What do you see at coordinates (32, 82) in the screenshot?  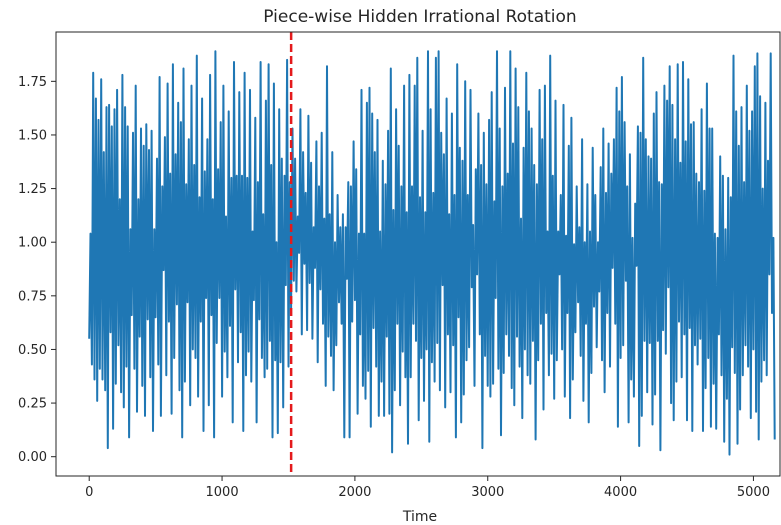 I see `y-tick-label: 1.75` at bounding box center [32, 82].